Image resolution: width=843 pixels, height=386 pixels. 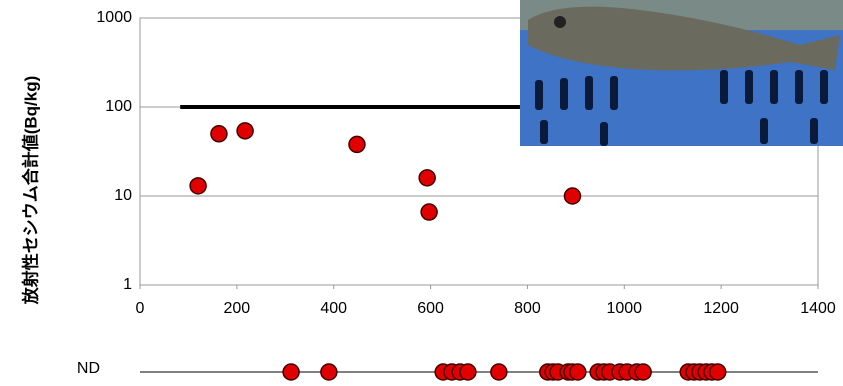 What do you see at coordinates (721, 308) in the screenshot?
I see `x-tick-label: 1200` at bounding box center [721, 308].